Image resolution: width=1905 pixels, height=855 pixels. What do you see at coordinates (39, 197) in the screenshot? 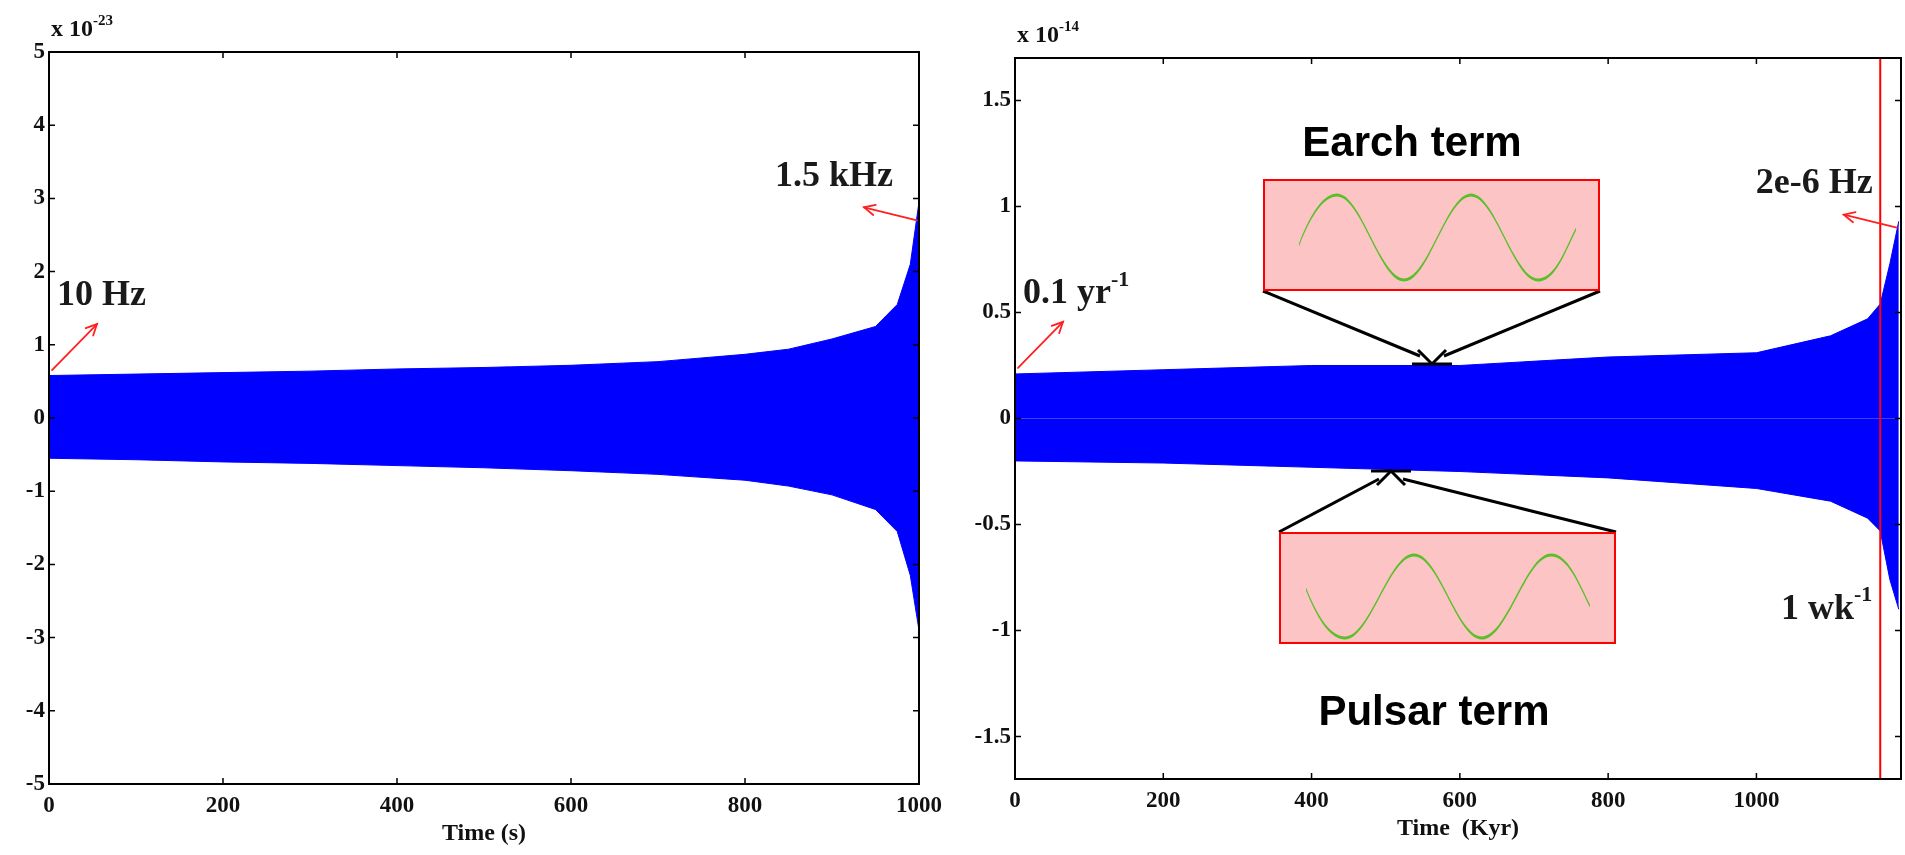
I see `y-tick-label: 3` at bounding box center [39, 197].